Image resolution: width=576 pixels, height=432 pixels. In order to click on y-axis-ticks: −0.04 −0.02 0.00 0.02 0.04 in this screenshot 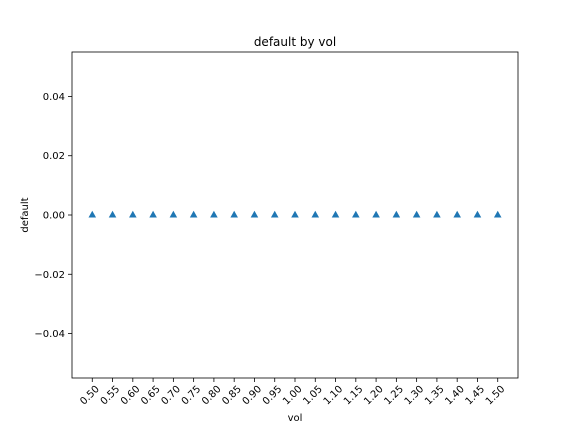, I will do `click(53, 216)`.